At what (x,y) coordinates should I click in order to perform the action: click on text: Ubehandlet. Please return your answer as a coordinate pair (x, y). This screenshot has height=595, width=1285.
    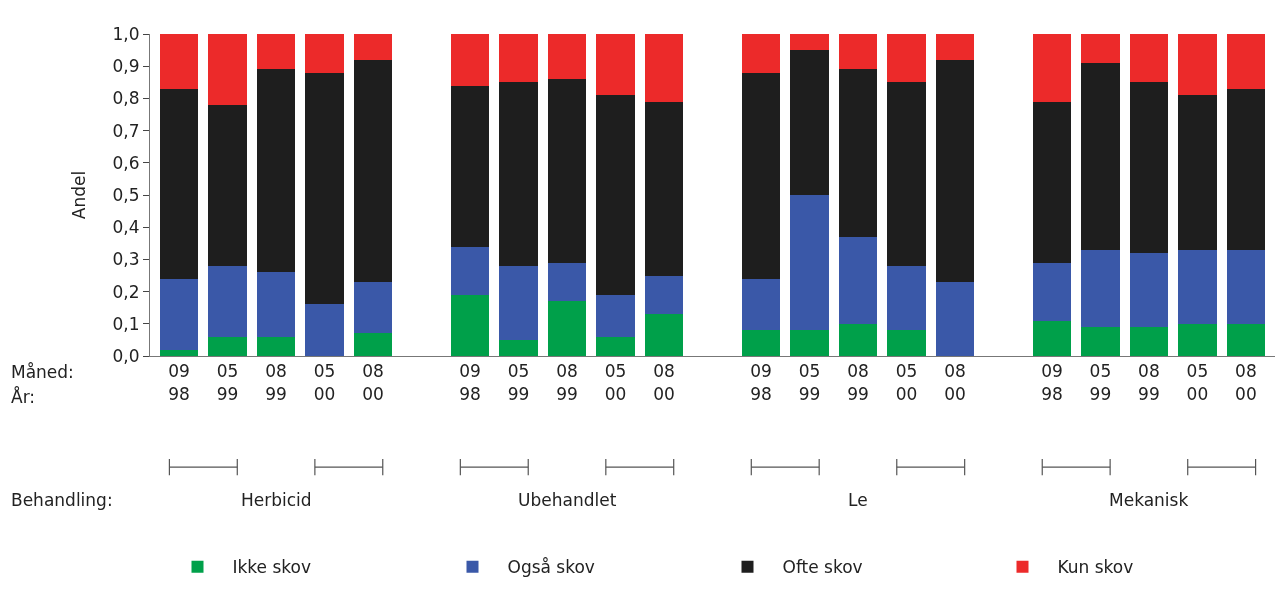
    Looking at the image, I should click on (567, 500).